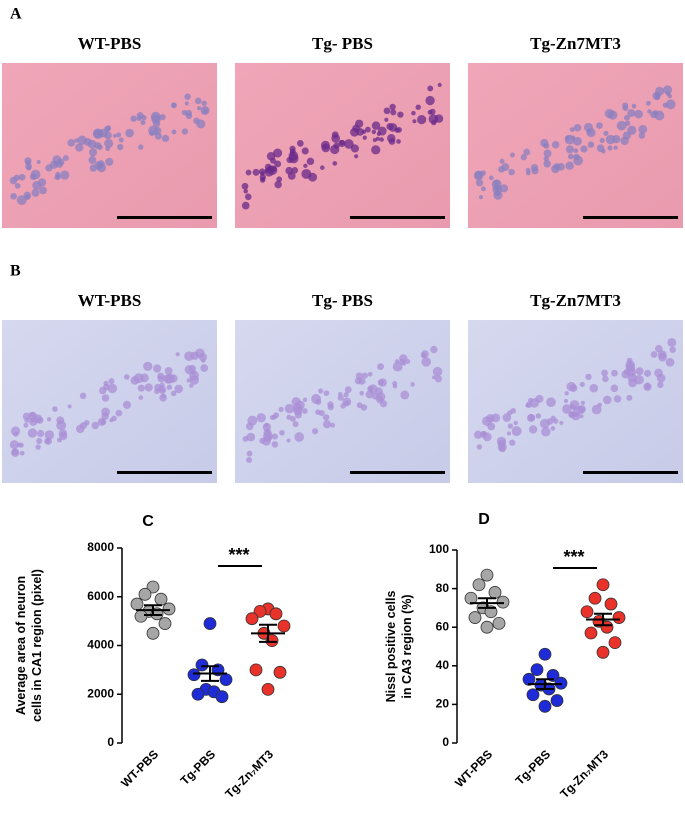  I want to click on y-tick-label: 40, so click(443, 665).